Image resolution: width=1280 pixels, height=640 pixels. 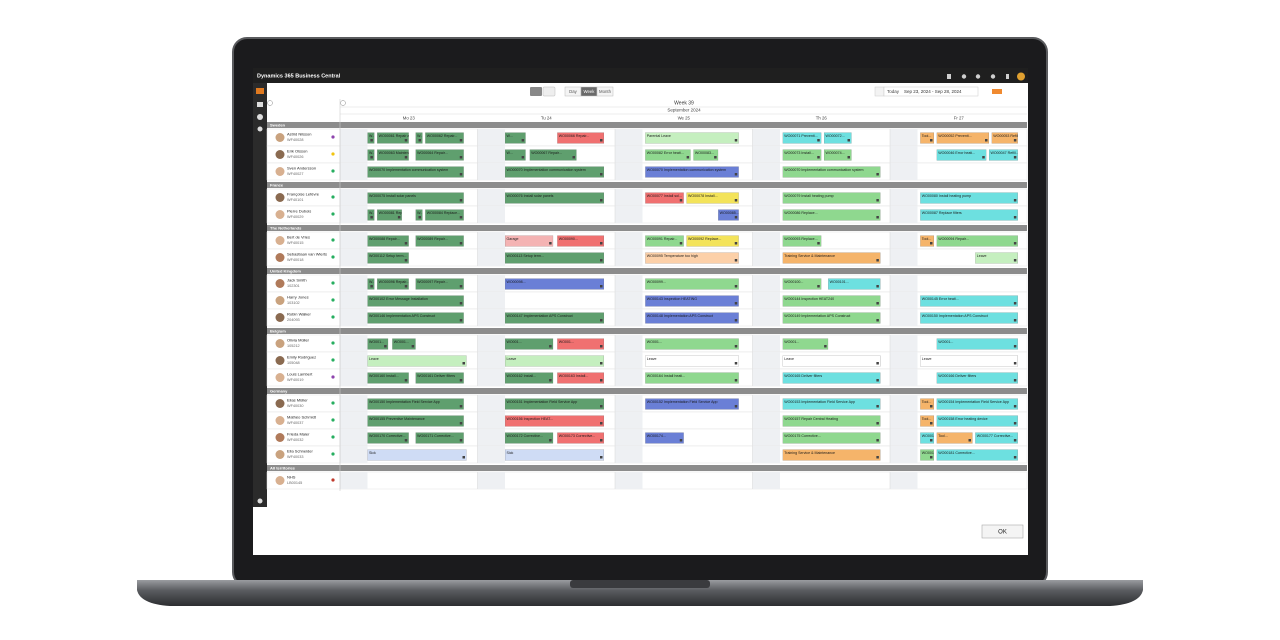 I want to click on task-block: WO00080 Install heating pump, so click(x=969, y=198).